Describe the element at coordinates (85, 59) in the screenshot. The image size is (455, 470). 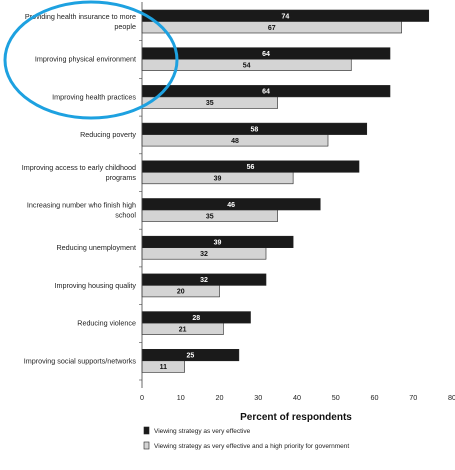
I see `category-label-1: Improving physical environment` at that location.